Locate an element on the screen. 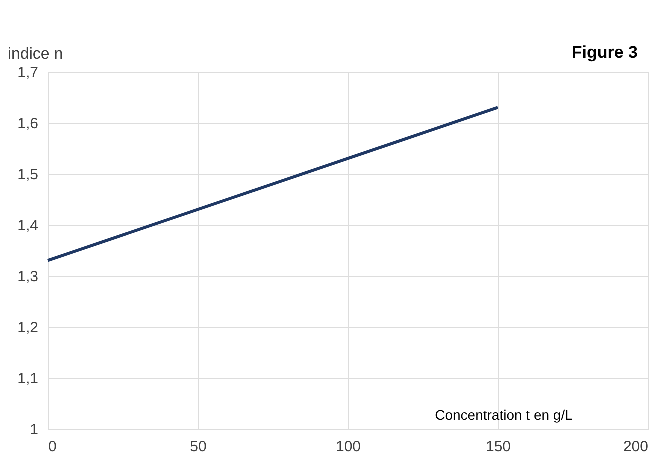 Image resolution: width=672 pixels, height=466 pixels. x-axis-title: Concentration t en g/L is located at coordinates (504, 415).